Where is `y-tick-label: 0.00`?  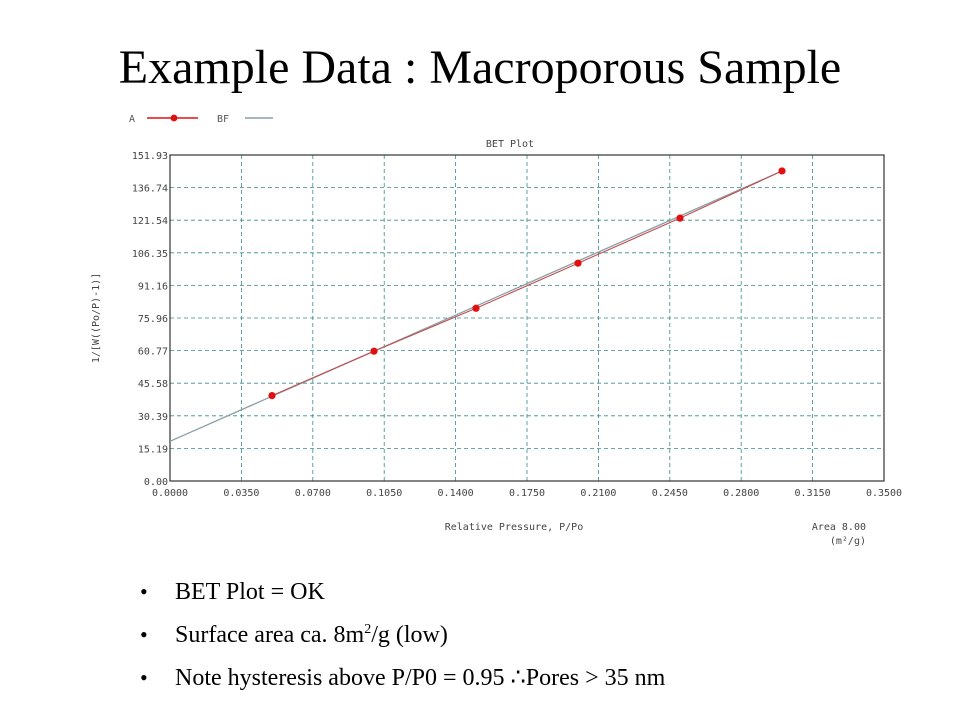 y-tick-label: 0.00 is located at coordinates (156, 482).